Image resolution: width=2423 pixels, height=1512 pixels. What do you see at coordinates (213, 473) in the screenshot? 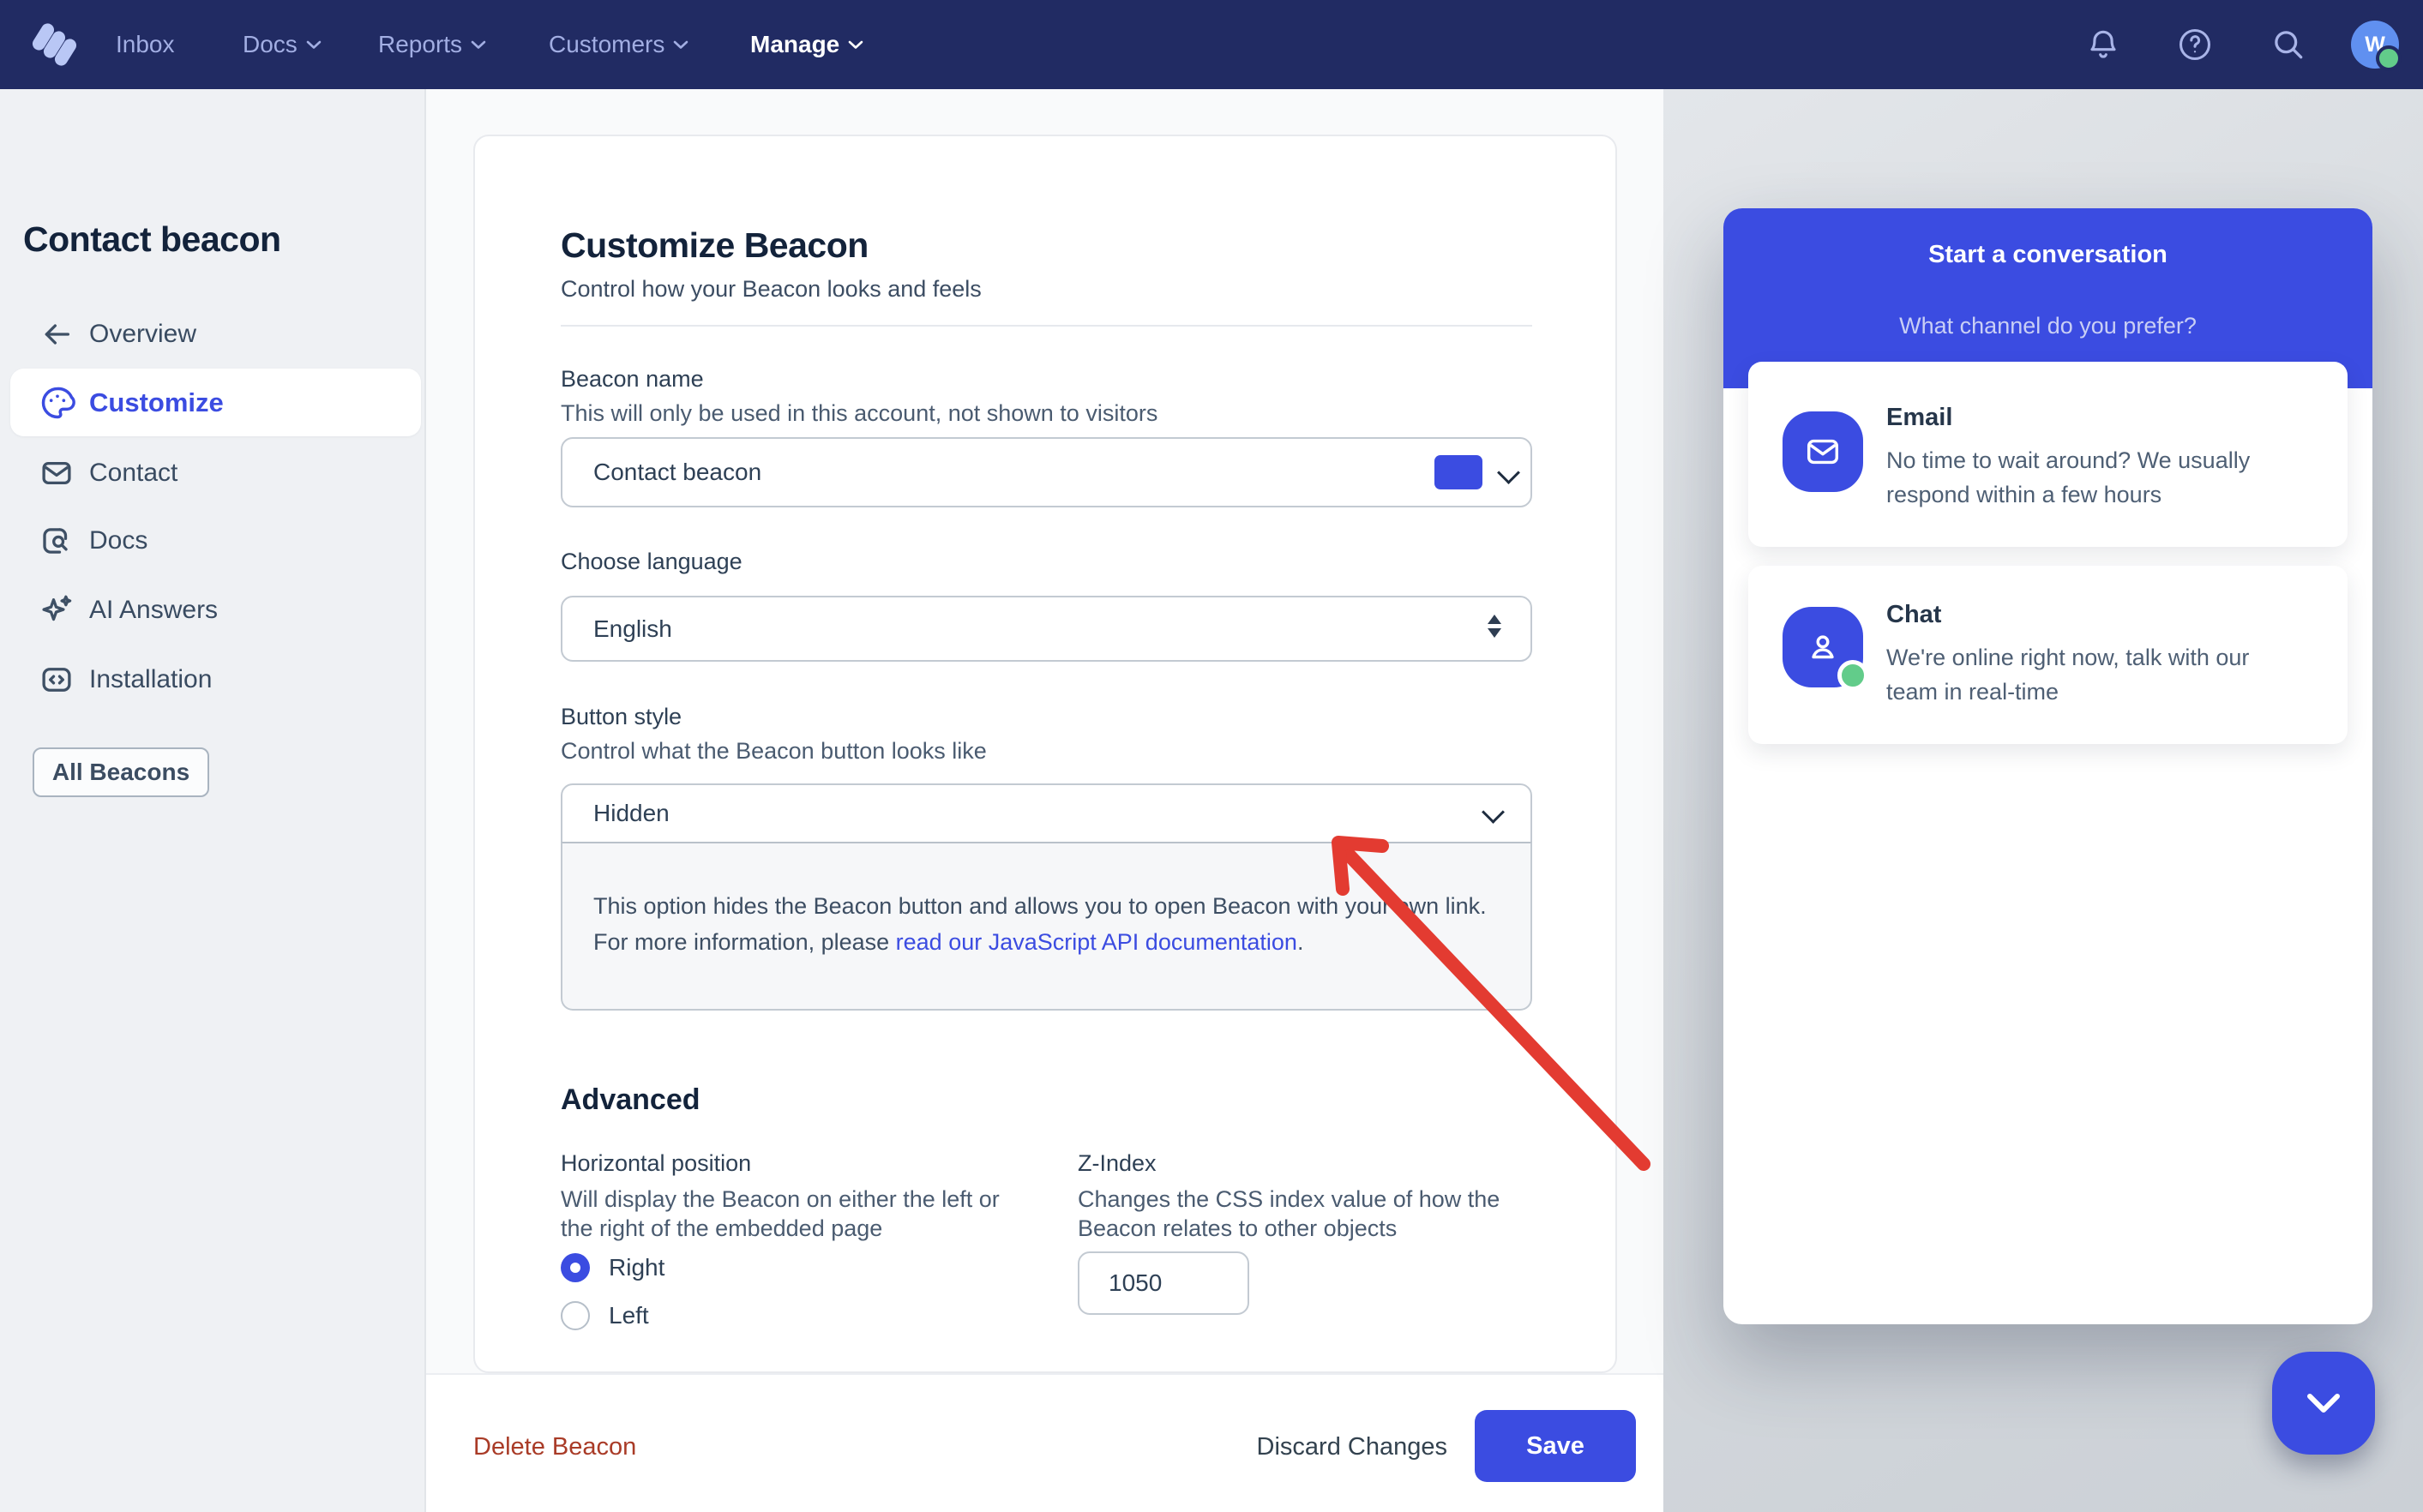
I see `sidebar-item-contact: Contact` at bounding box center [213, 473].